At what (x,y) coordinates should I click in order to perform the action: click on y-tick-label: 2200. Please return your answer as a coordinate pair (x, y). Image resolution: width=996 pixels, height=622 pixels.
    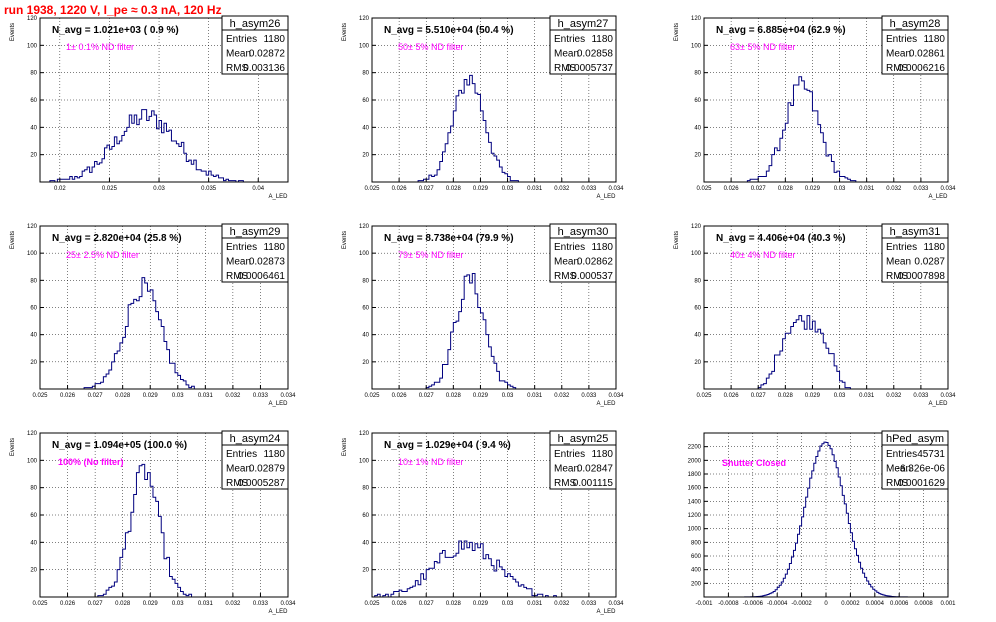
    Looking at the image, I should click on (695, 448).